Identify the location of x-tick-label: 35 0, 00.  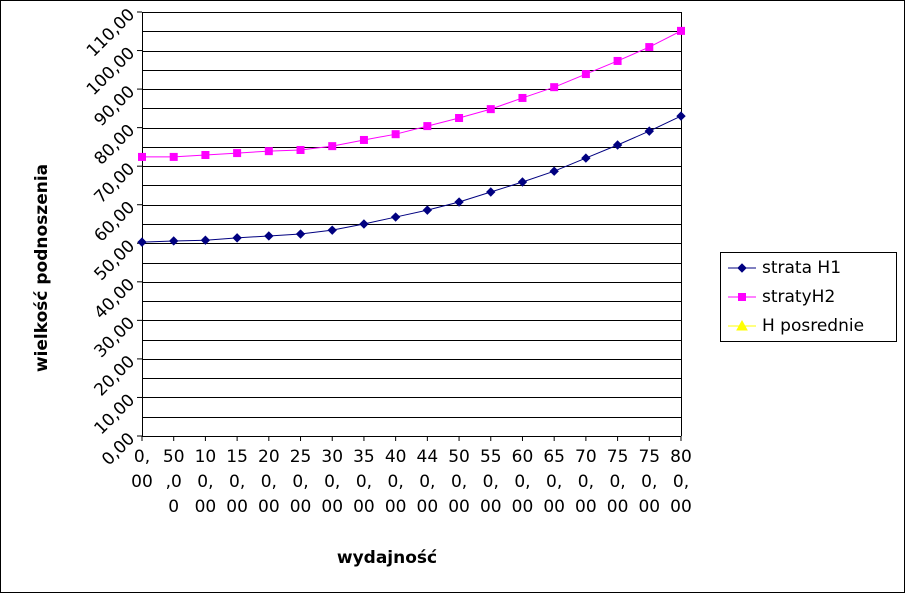
(364, 482).